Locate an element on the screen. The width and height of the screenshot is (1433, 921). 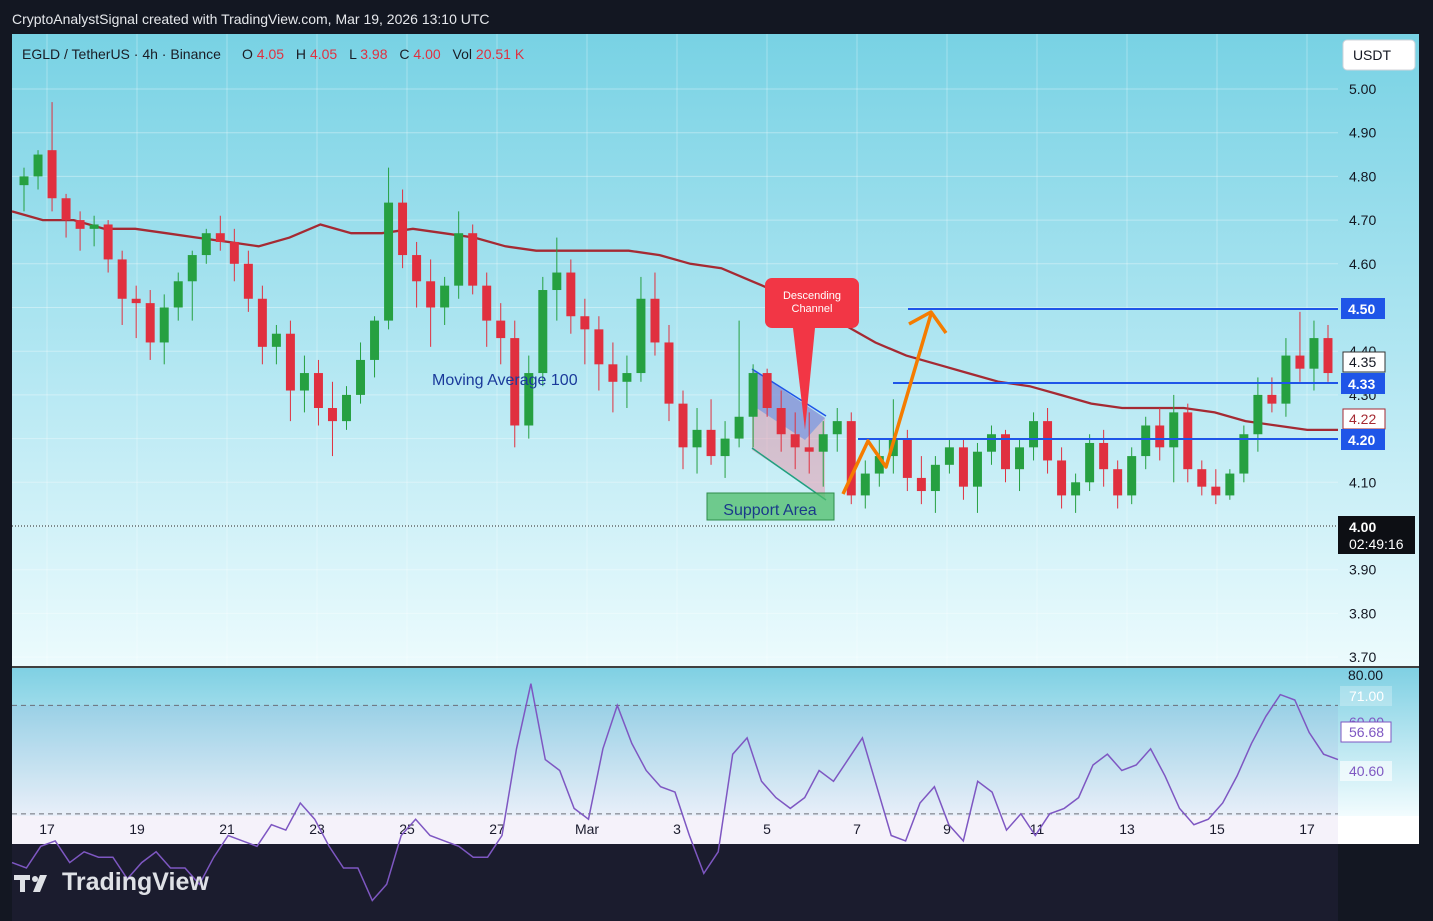
symbol-label: EGLD / TetherUS · 4h · Binance is located at coordinates (121, 54).